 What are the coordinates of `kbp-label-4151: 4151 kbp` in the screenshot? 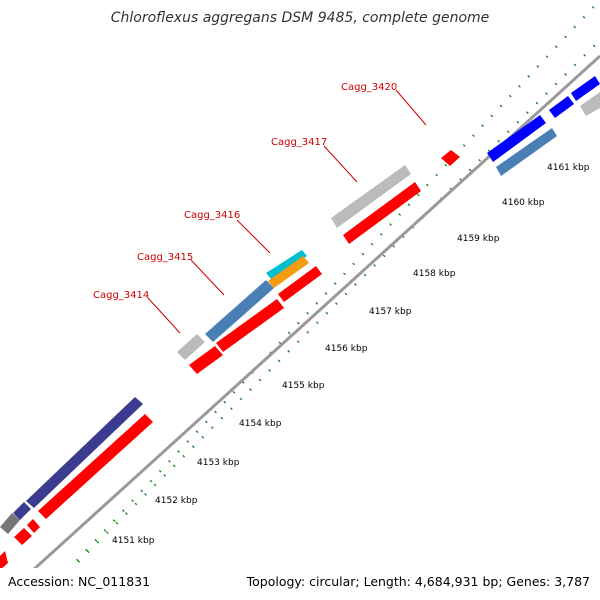 It's located at (133, 541).